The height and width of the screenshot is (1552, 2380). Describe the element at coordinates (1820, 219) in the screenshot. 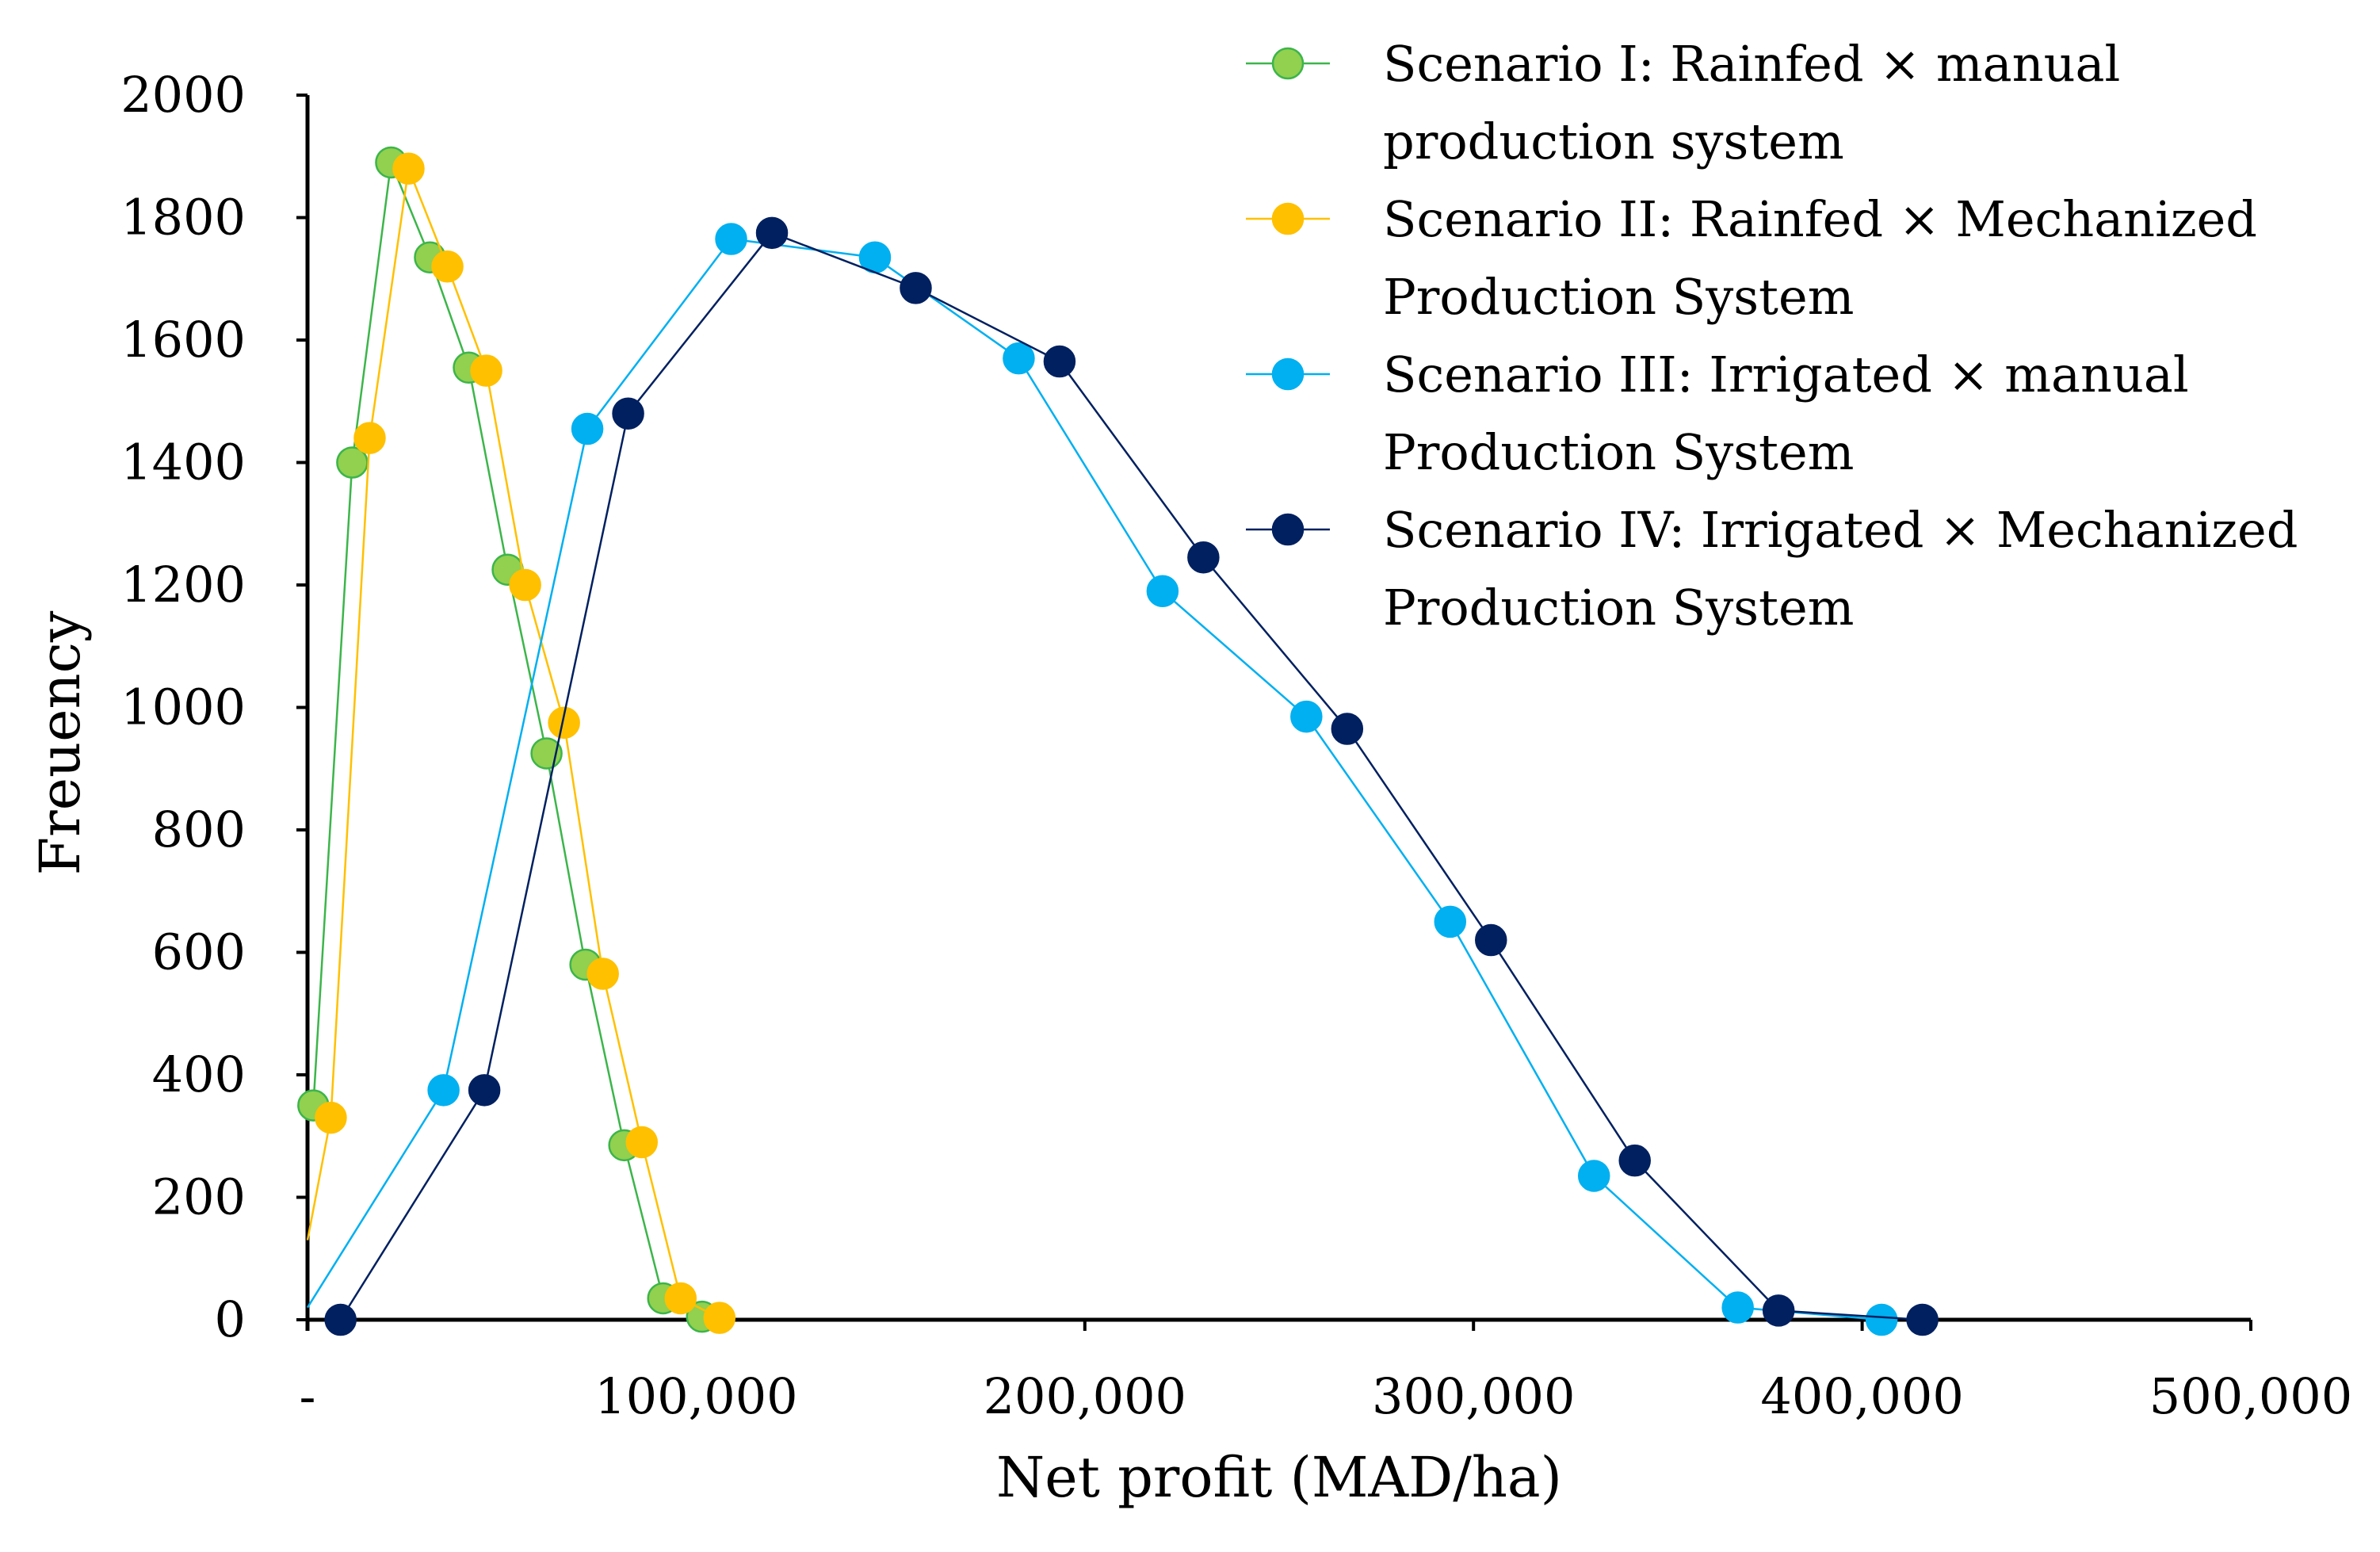

I see `legend-label: Scenario II: Rainfed × Mechanized` at that location.